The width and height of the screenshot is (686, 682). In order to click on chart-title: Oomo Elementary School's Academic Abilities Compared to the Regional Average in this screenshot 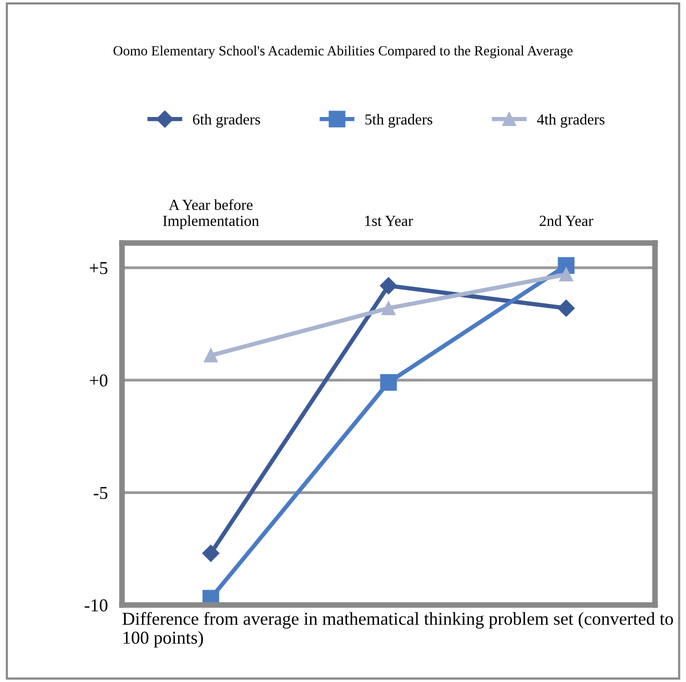, I will do `click(343, 52)`.